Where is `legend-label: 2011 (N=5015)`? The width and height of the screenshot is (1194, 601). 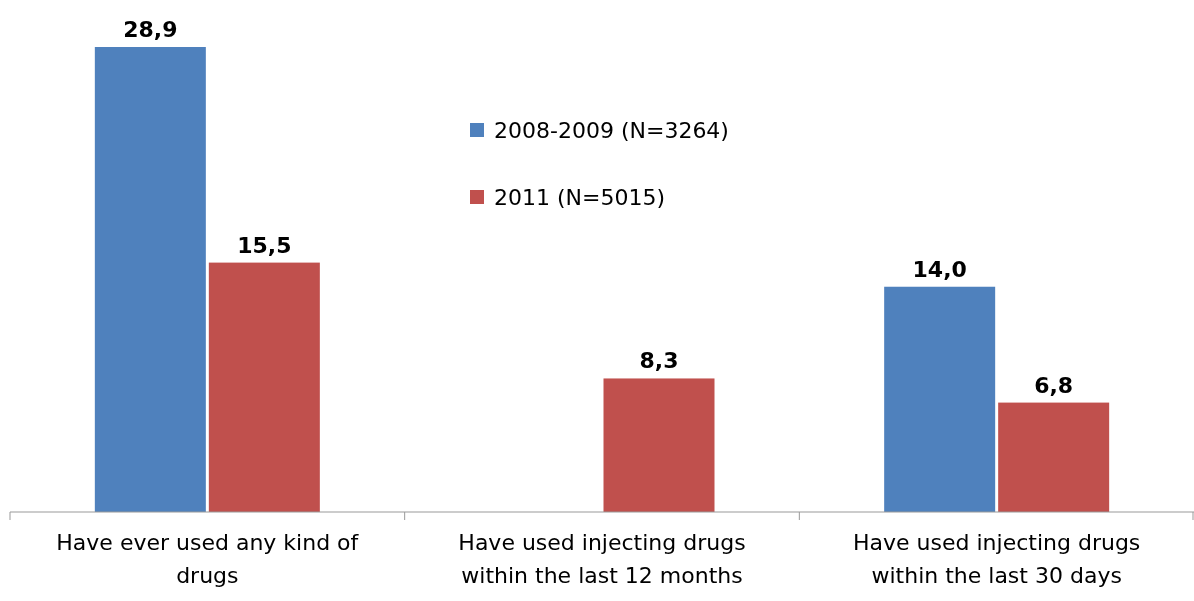 legend-label: 2011 (N=5015) is located at coordinates (580, 197).